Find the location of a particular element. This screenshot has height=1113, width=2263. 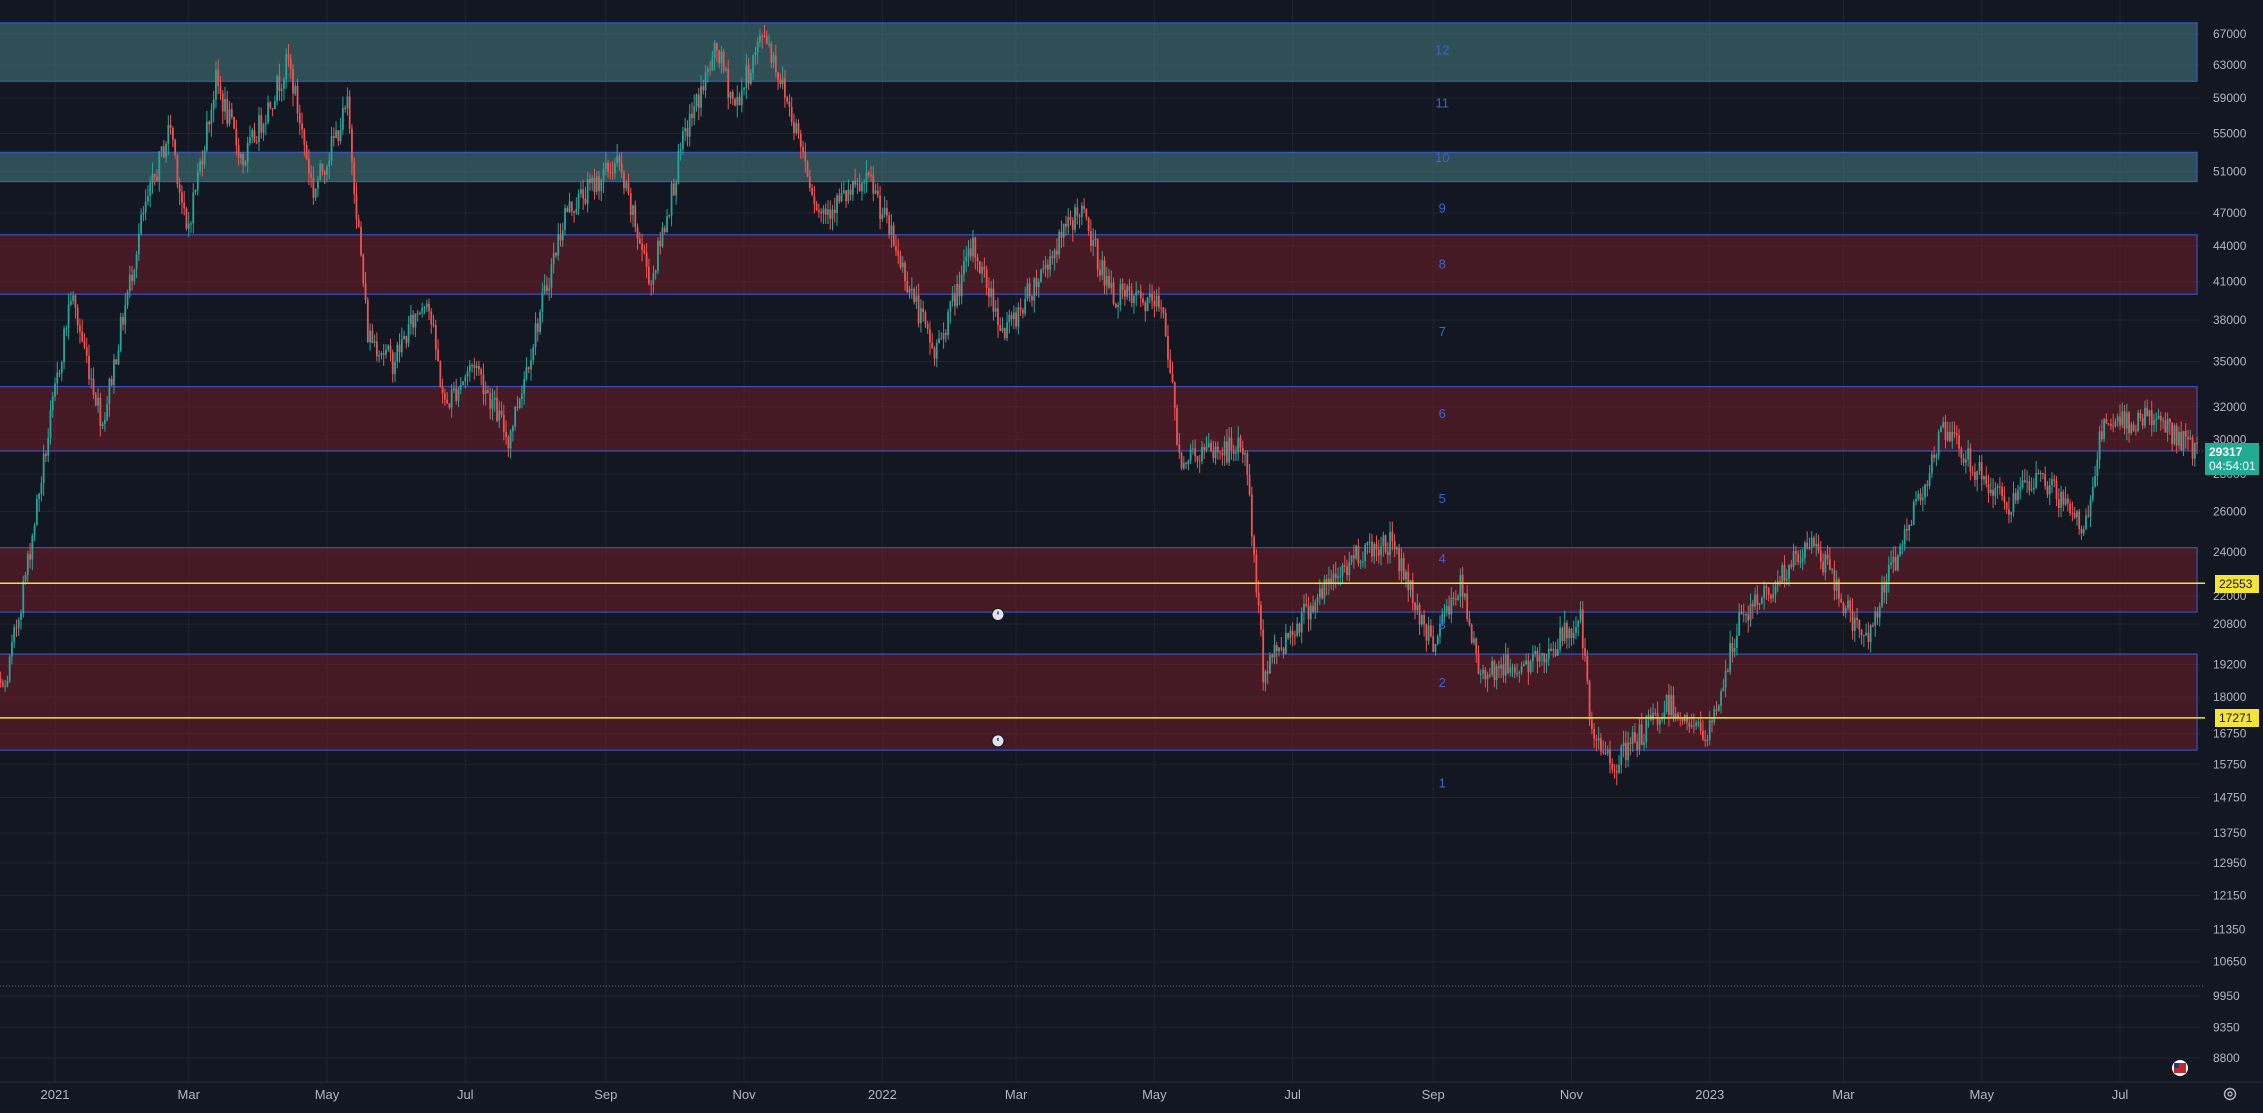

price-tick-label: 14750 is located at coordinates (2230, 797).